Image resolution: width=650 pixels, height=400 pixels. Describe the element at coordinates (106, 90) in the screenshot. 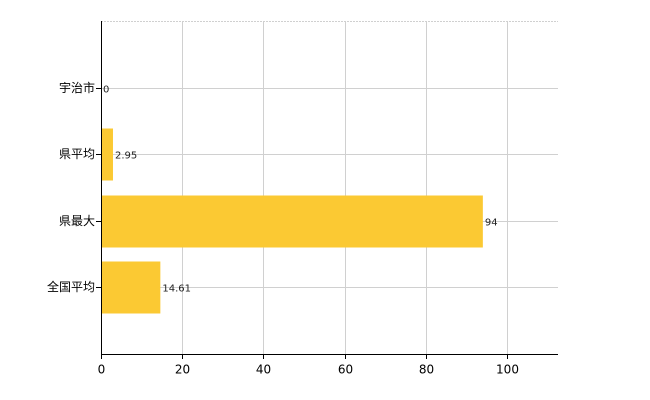

I see `value-label: 0` at that location.